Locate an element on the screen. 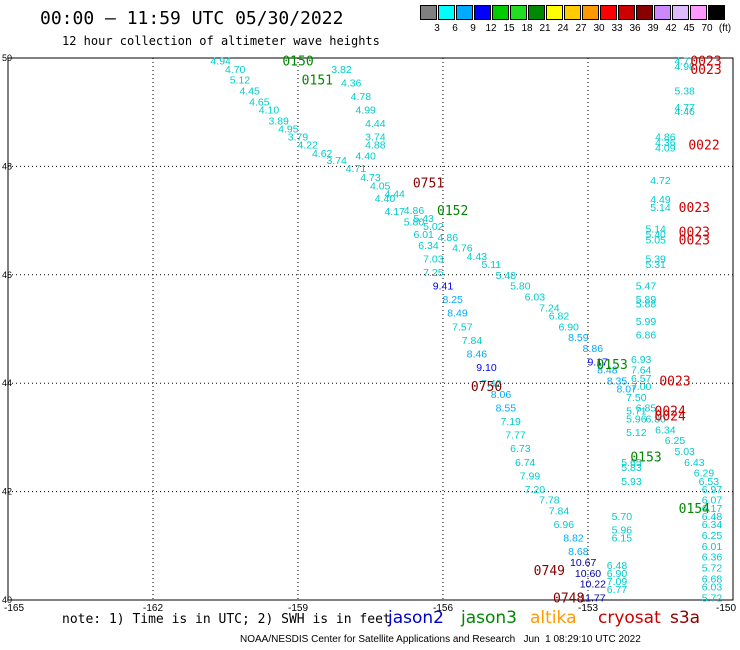  swh-value: 5.05 is located at coordinates (655, 241).